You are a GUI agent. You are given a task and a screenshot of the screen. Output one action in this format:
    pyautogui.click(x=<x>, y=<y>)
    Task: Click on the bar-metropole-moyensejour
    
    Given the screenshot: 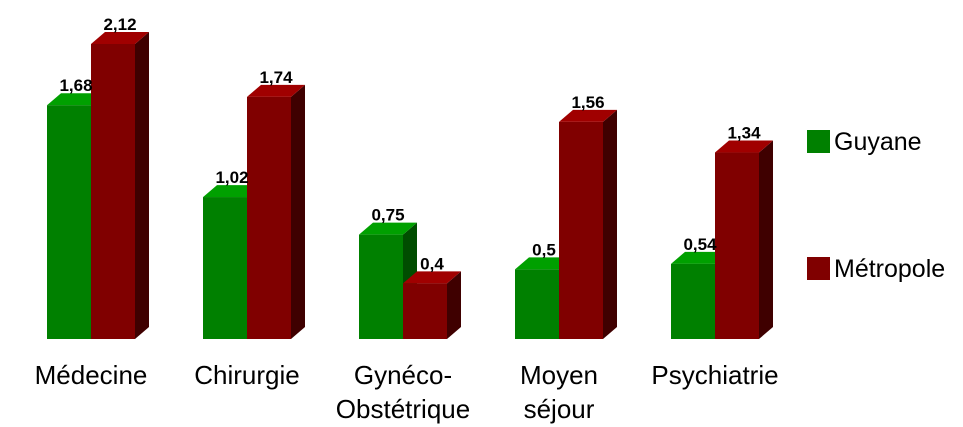 What is the action you would take?
    pyautogui.click(x=588, y=224)
    